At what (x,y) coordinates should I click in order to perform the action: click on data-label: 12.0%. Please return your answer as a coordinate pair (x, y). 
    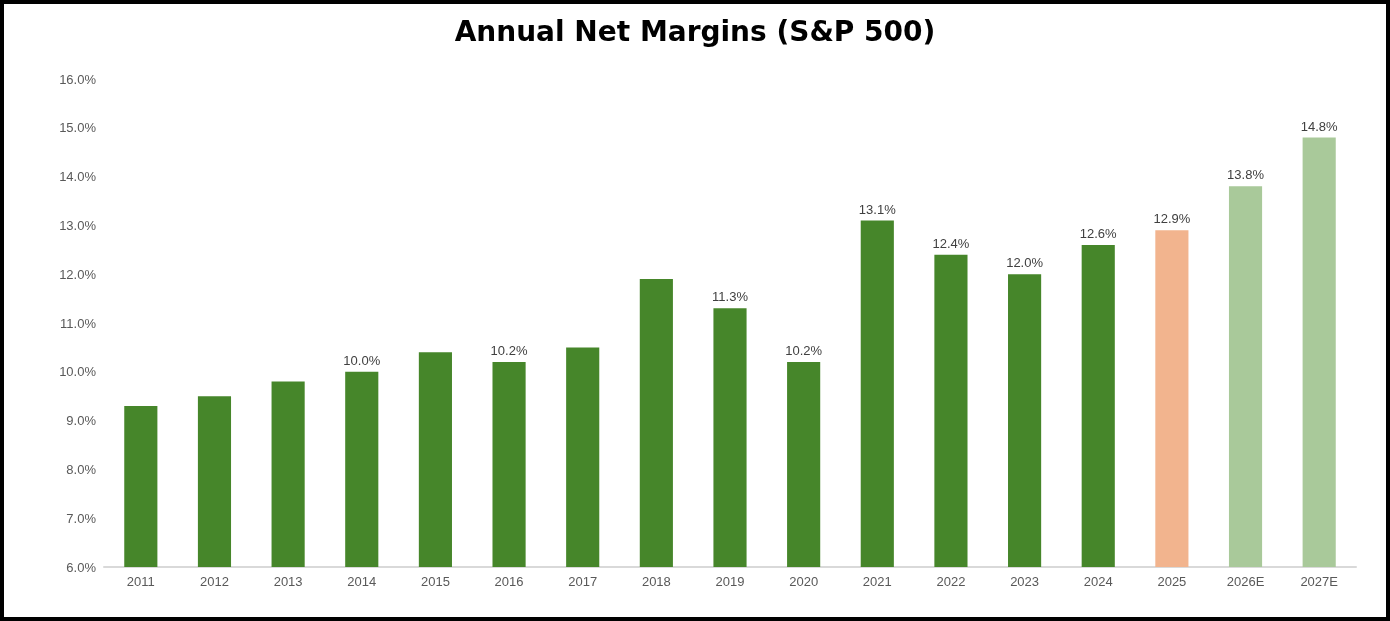
    Looking at the image, I should click on (1025, 263).